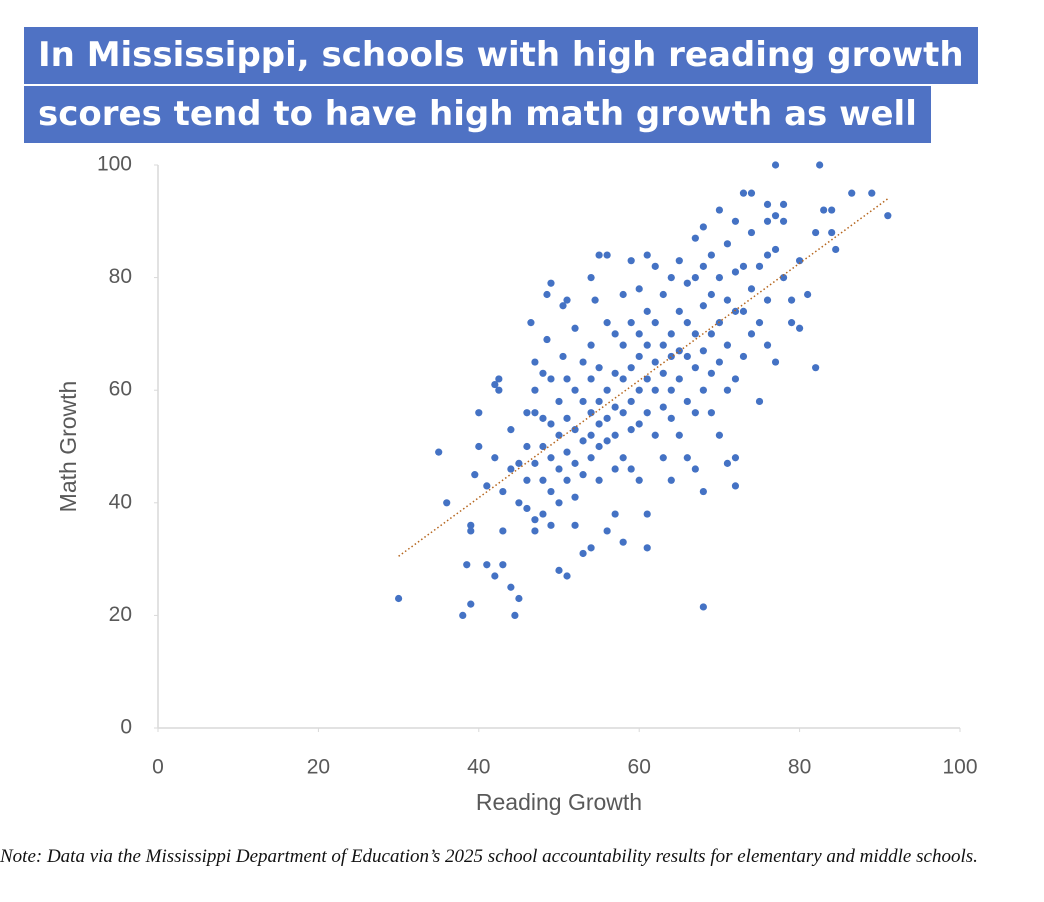 This screenshot has height=902, width=1044. Describe the element at coordinates (120, 389) in the screenshot. I see `y-tick-label: 60` at that location.